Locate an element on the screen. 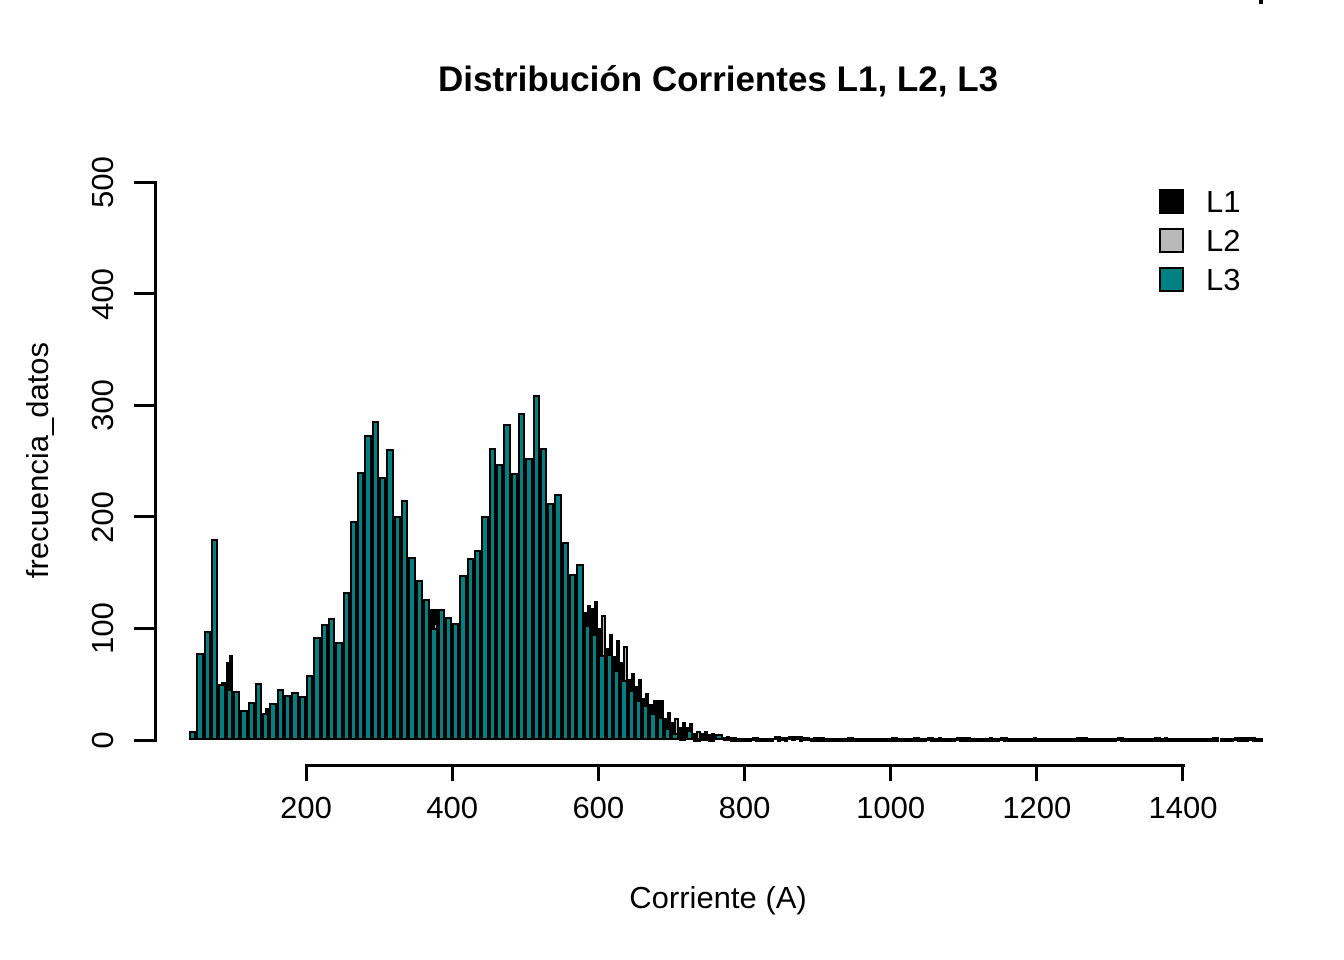 This screenshot has width=1344, height=960. legend-row: L2 is located at coordinates (1199, 240).